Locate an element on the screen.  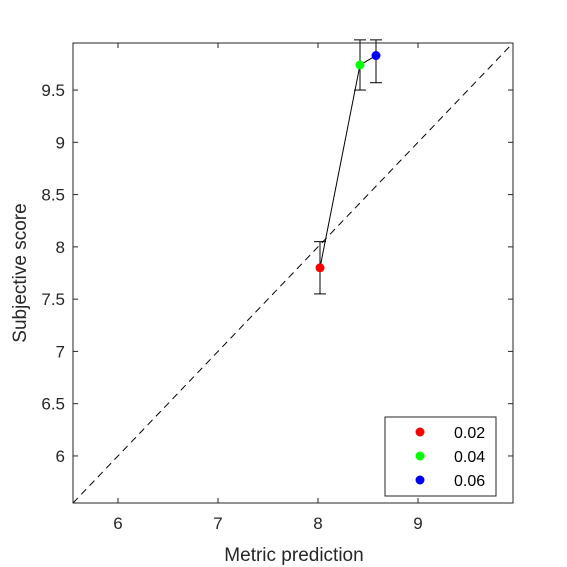
y-tick-label: 6.5 is located at coordinates (53, 404).